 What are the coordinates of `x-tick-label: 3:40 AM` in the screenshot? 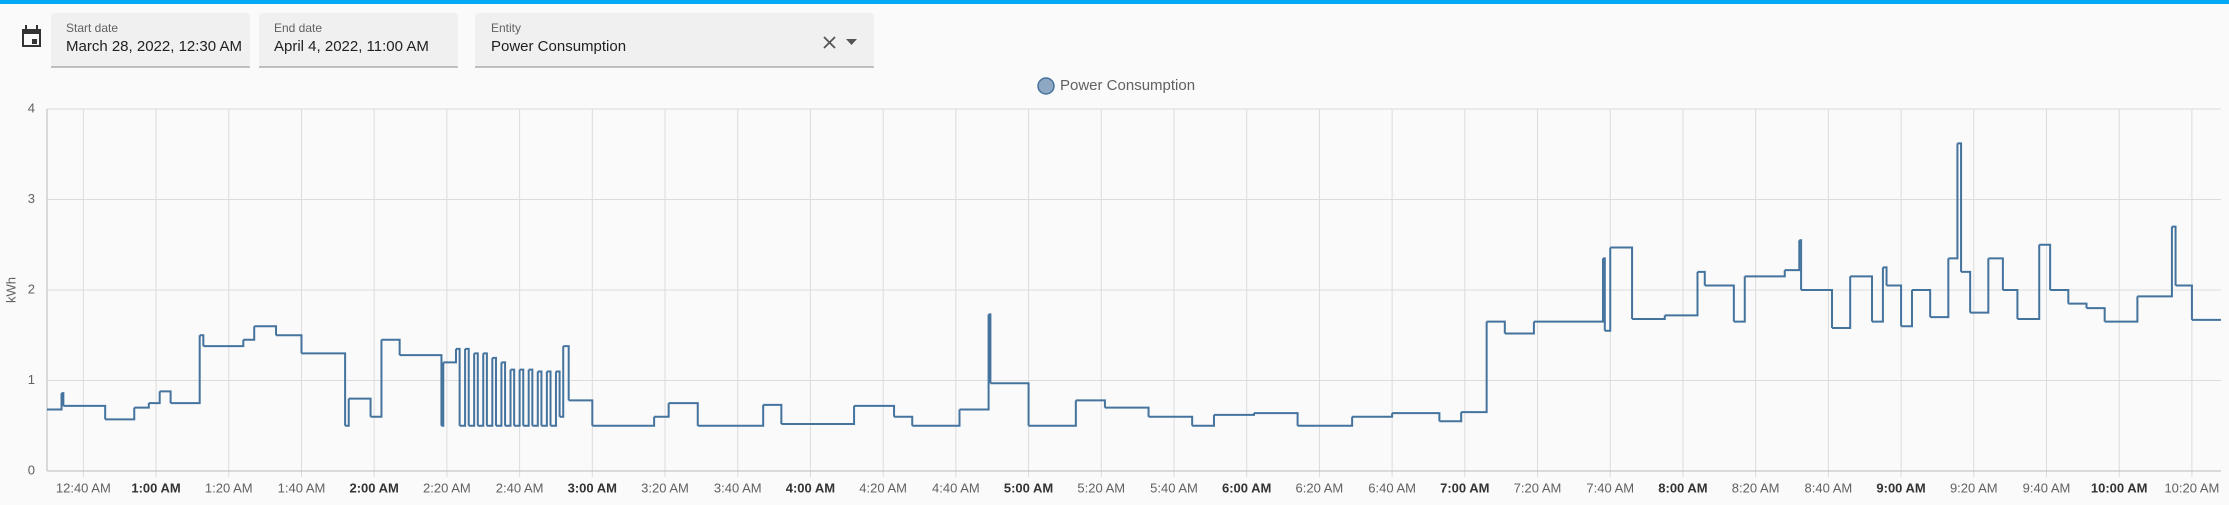 It's located at (738, 487).